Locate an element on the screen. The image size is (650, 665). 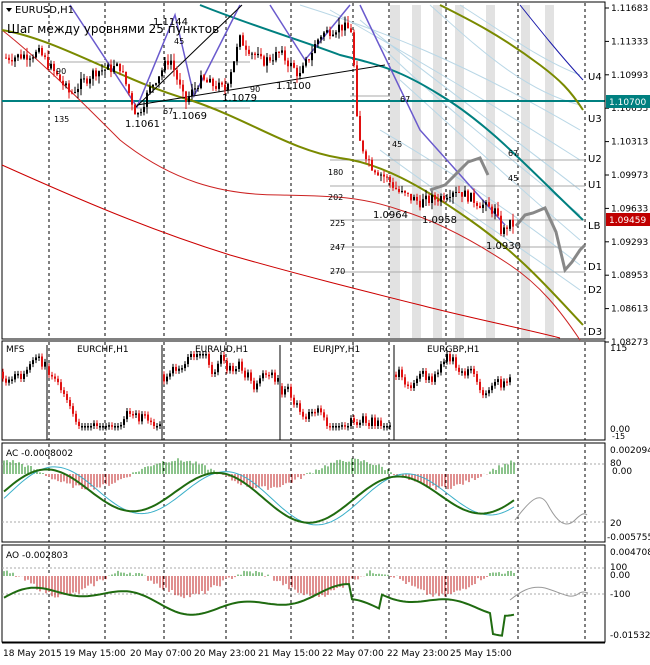
level-label: D2 is located at coordinates (595, 290).